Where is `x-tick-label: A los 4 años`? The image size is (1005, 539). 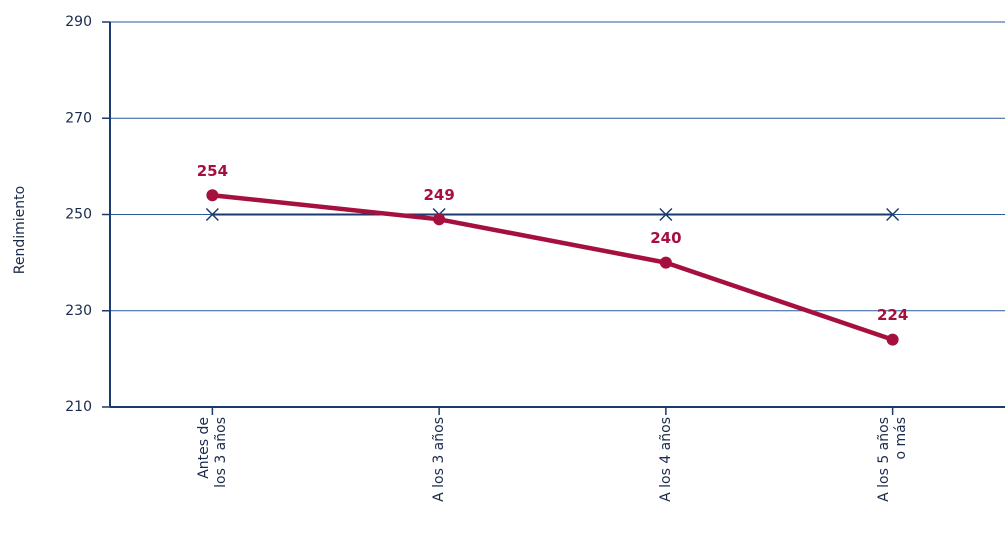
x-tick-label: A los 4 años is located at coordinates (666, 459).